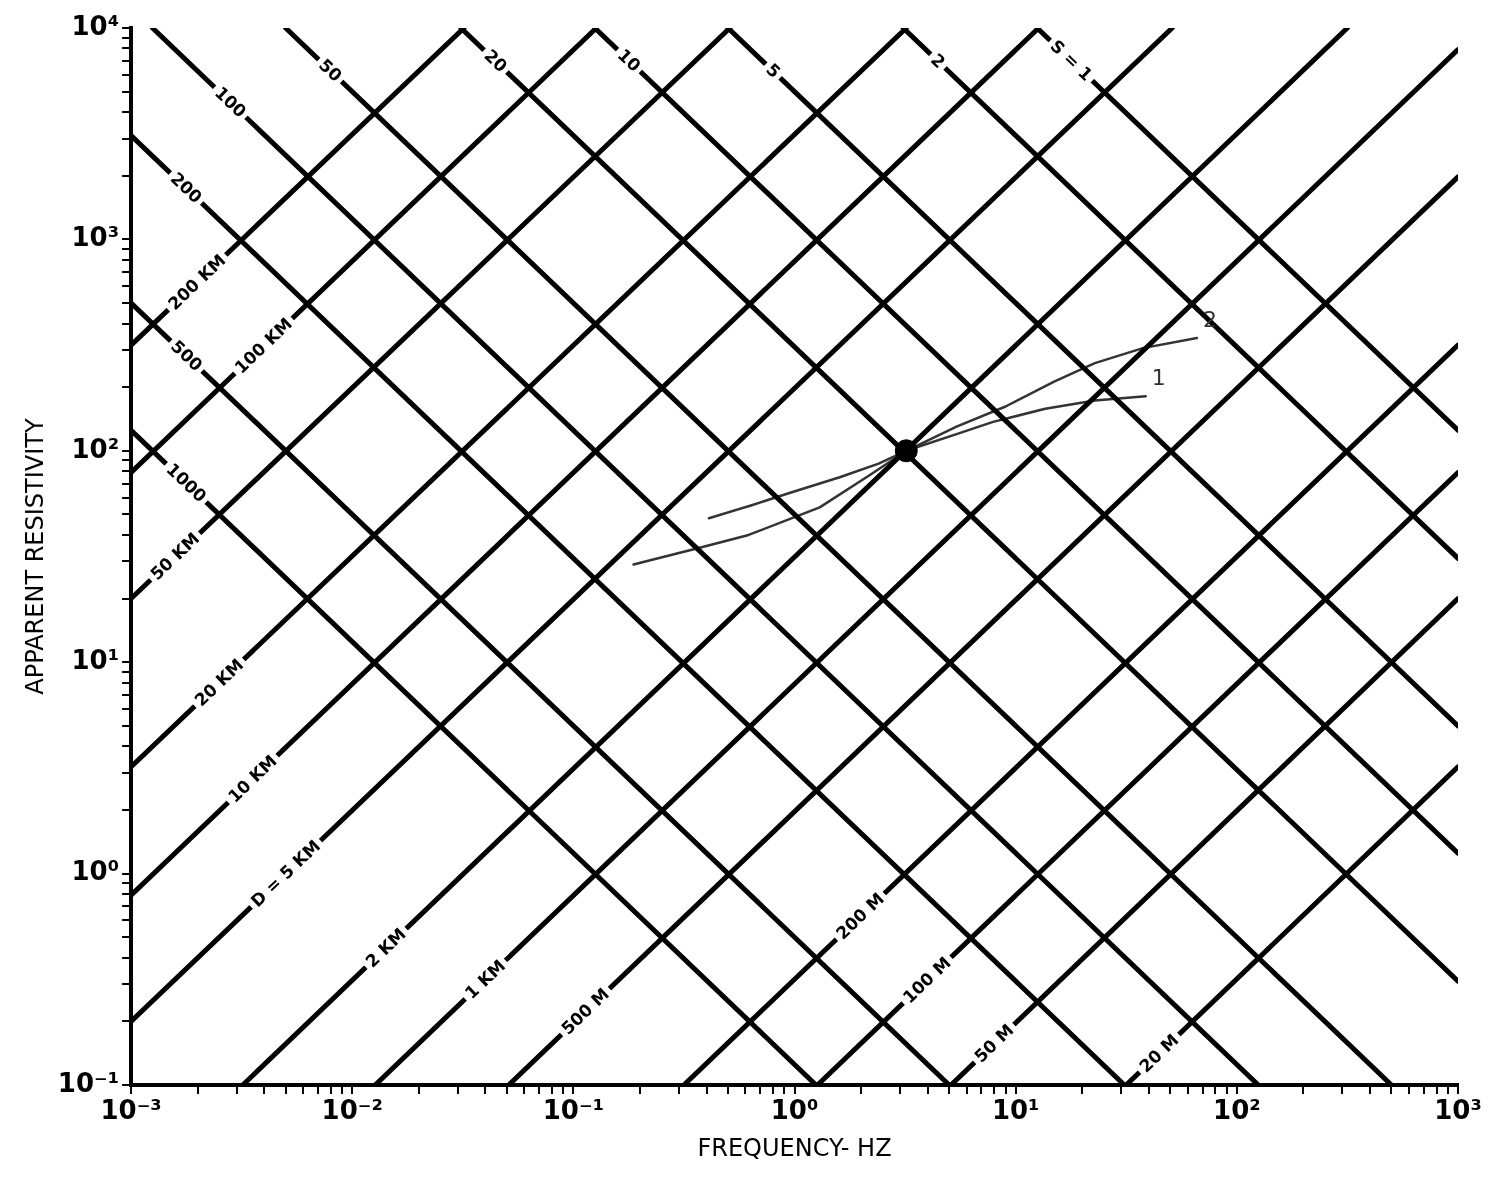  I want to click on x-tick-label: 10⁻³, so click(131, 1110).